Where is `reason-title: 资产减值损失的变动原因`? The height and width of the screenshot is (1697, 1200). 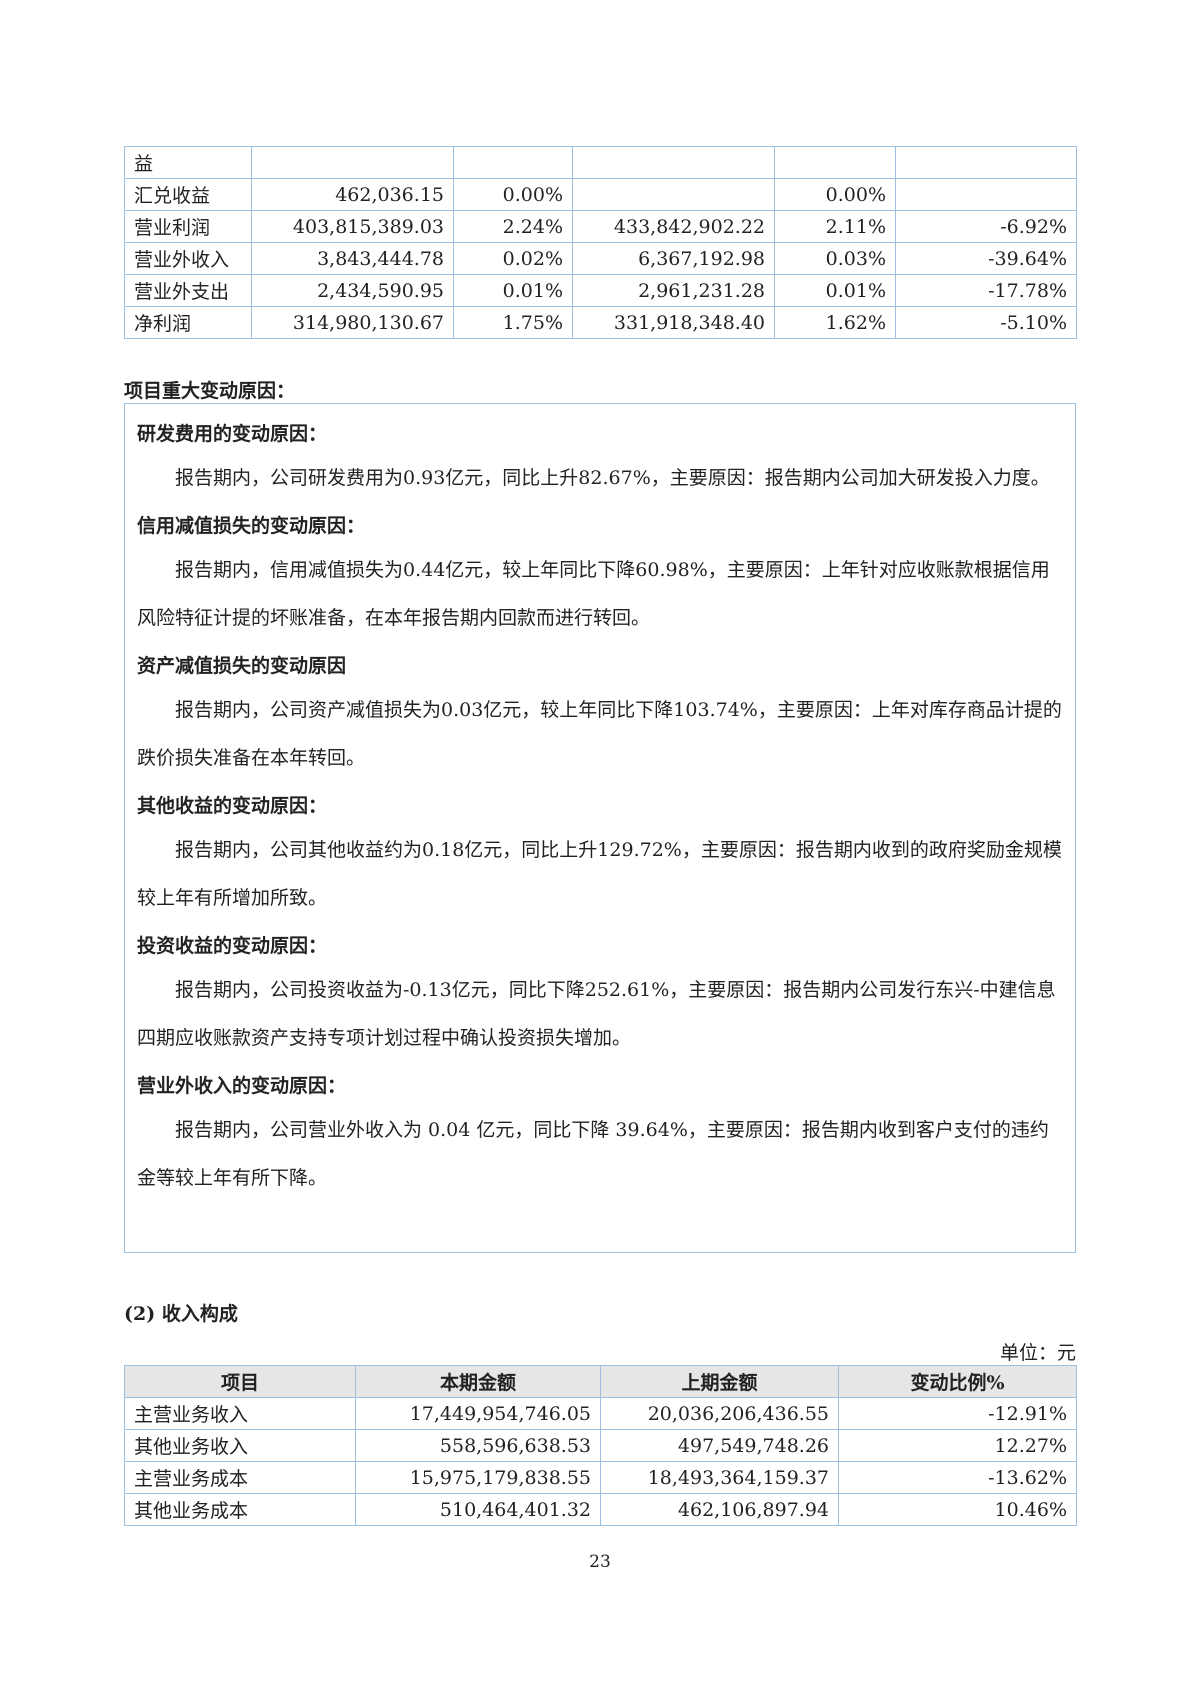 reason-title: 资产减值损失的变动原因 is located at coordinates (242, 666).